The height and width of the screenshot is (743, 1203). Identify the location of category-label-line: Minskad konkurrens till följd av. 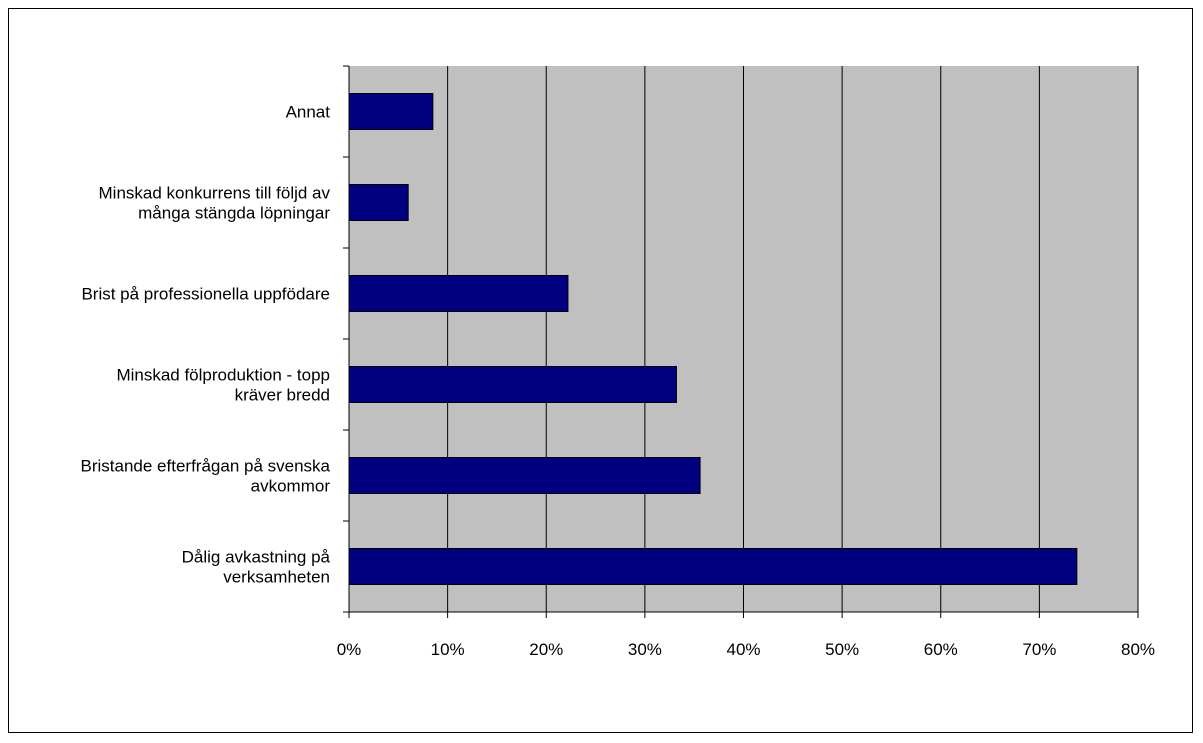
(215, 193).